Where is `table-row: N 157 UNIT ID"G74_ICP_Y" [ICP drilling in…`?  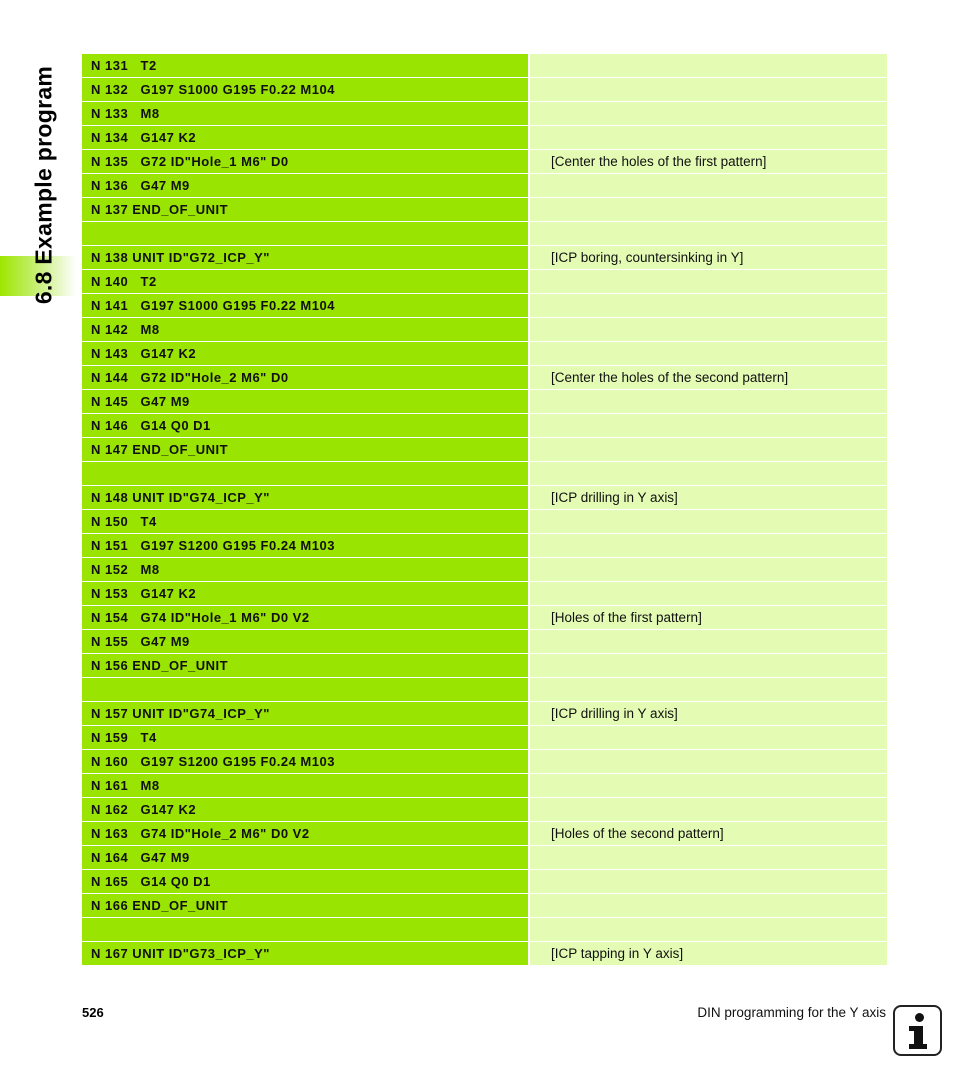 table-row: N 157 UNIT ID"G74_ICP_Y" [ICP drilling in… is located at coordinates (484, 713).